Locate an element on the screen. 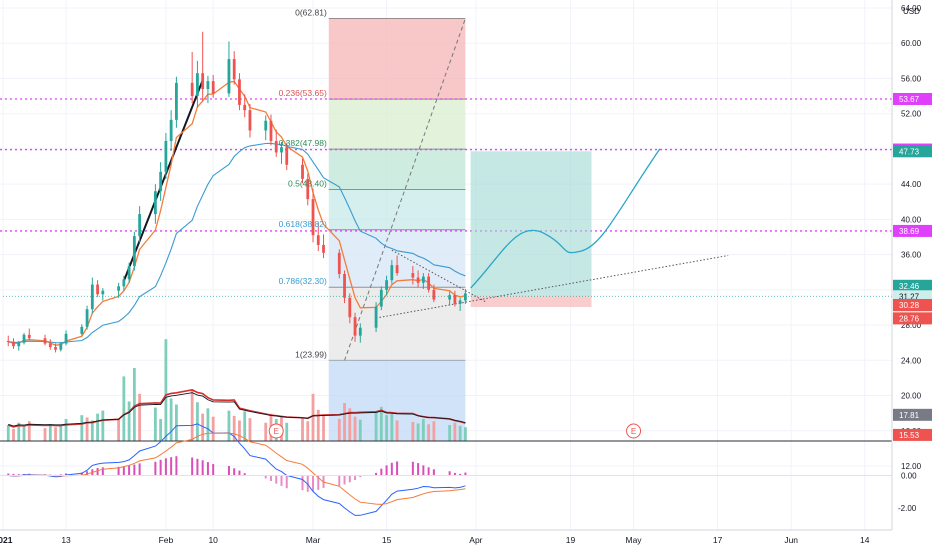 The width and height of the screenshot is (932, 550). profit-zone is located at coordinates (531, 224).